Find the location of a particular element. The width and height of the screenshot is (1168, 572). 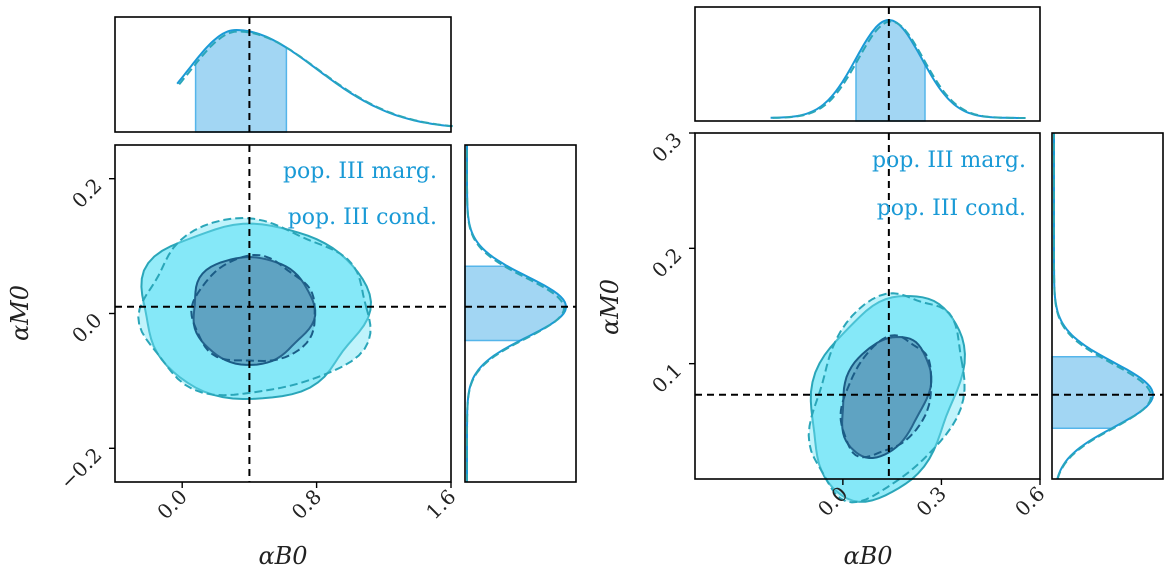

contour-inner-marg is located at coordinates (887, 397).